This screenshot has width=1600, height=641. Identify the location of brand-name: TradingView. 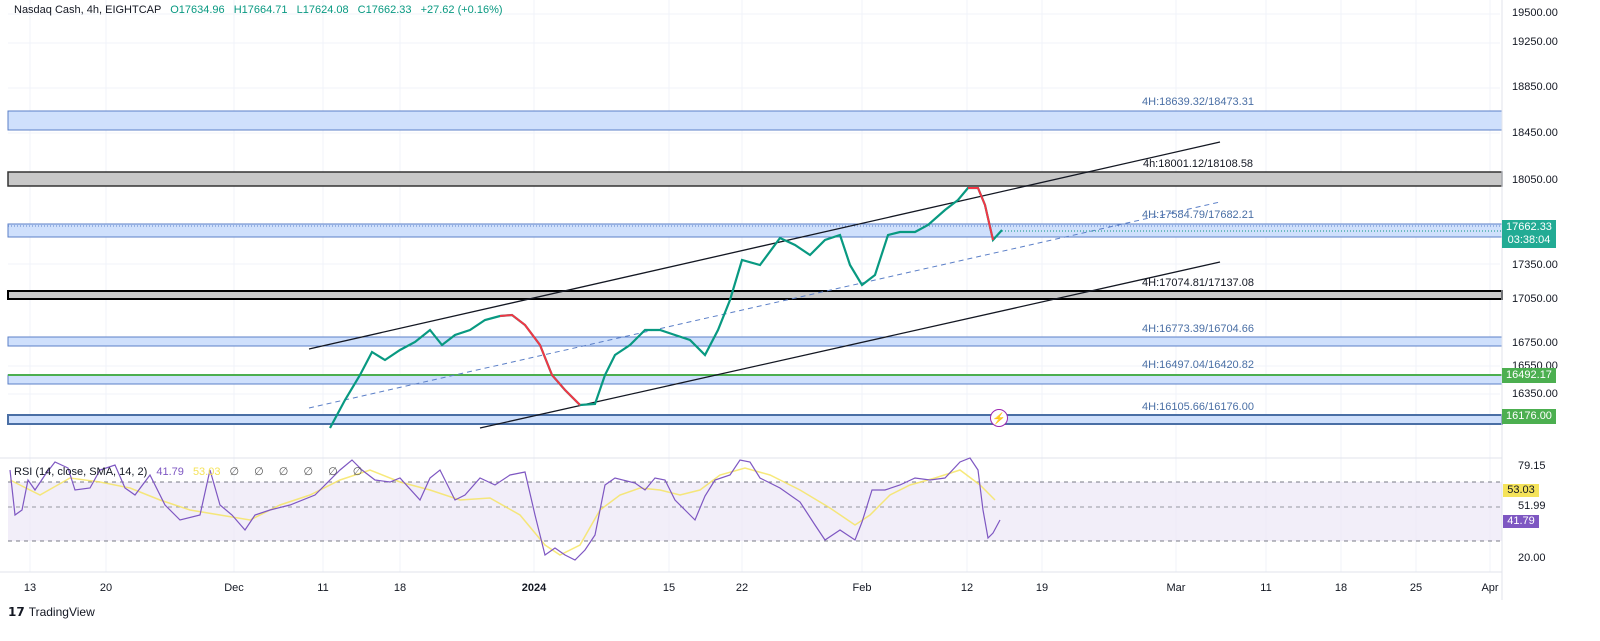
(61, 612).